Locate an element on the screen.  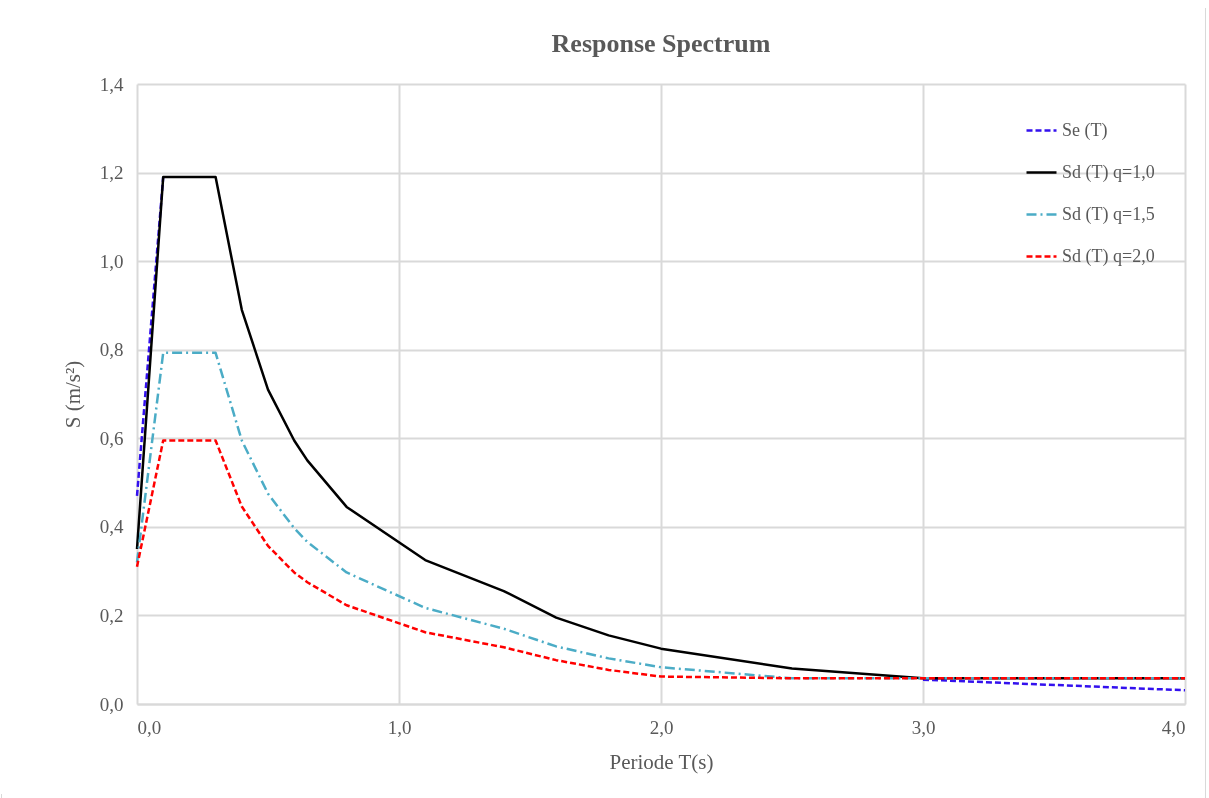
legend-label: Se (T) is located at coordinates (1085, 130).